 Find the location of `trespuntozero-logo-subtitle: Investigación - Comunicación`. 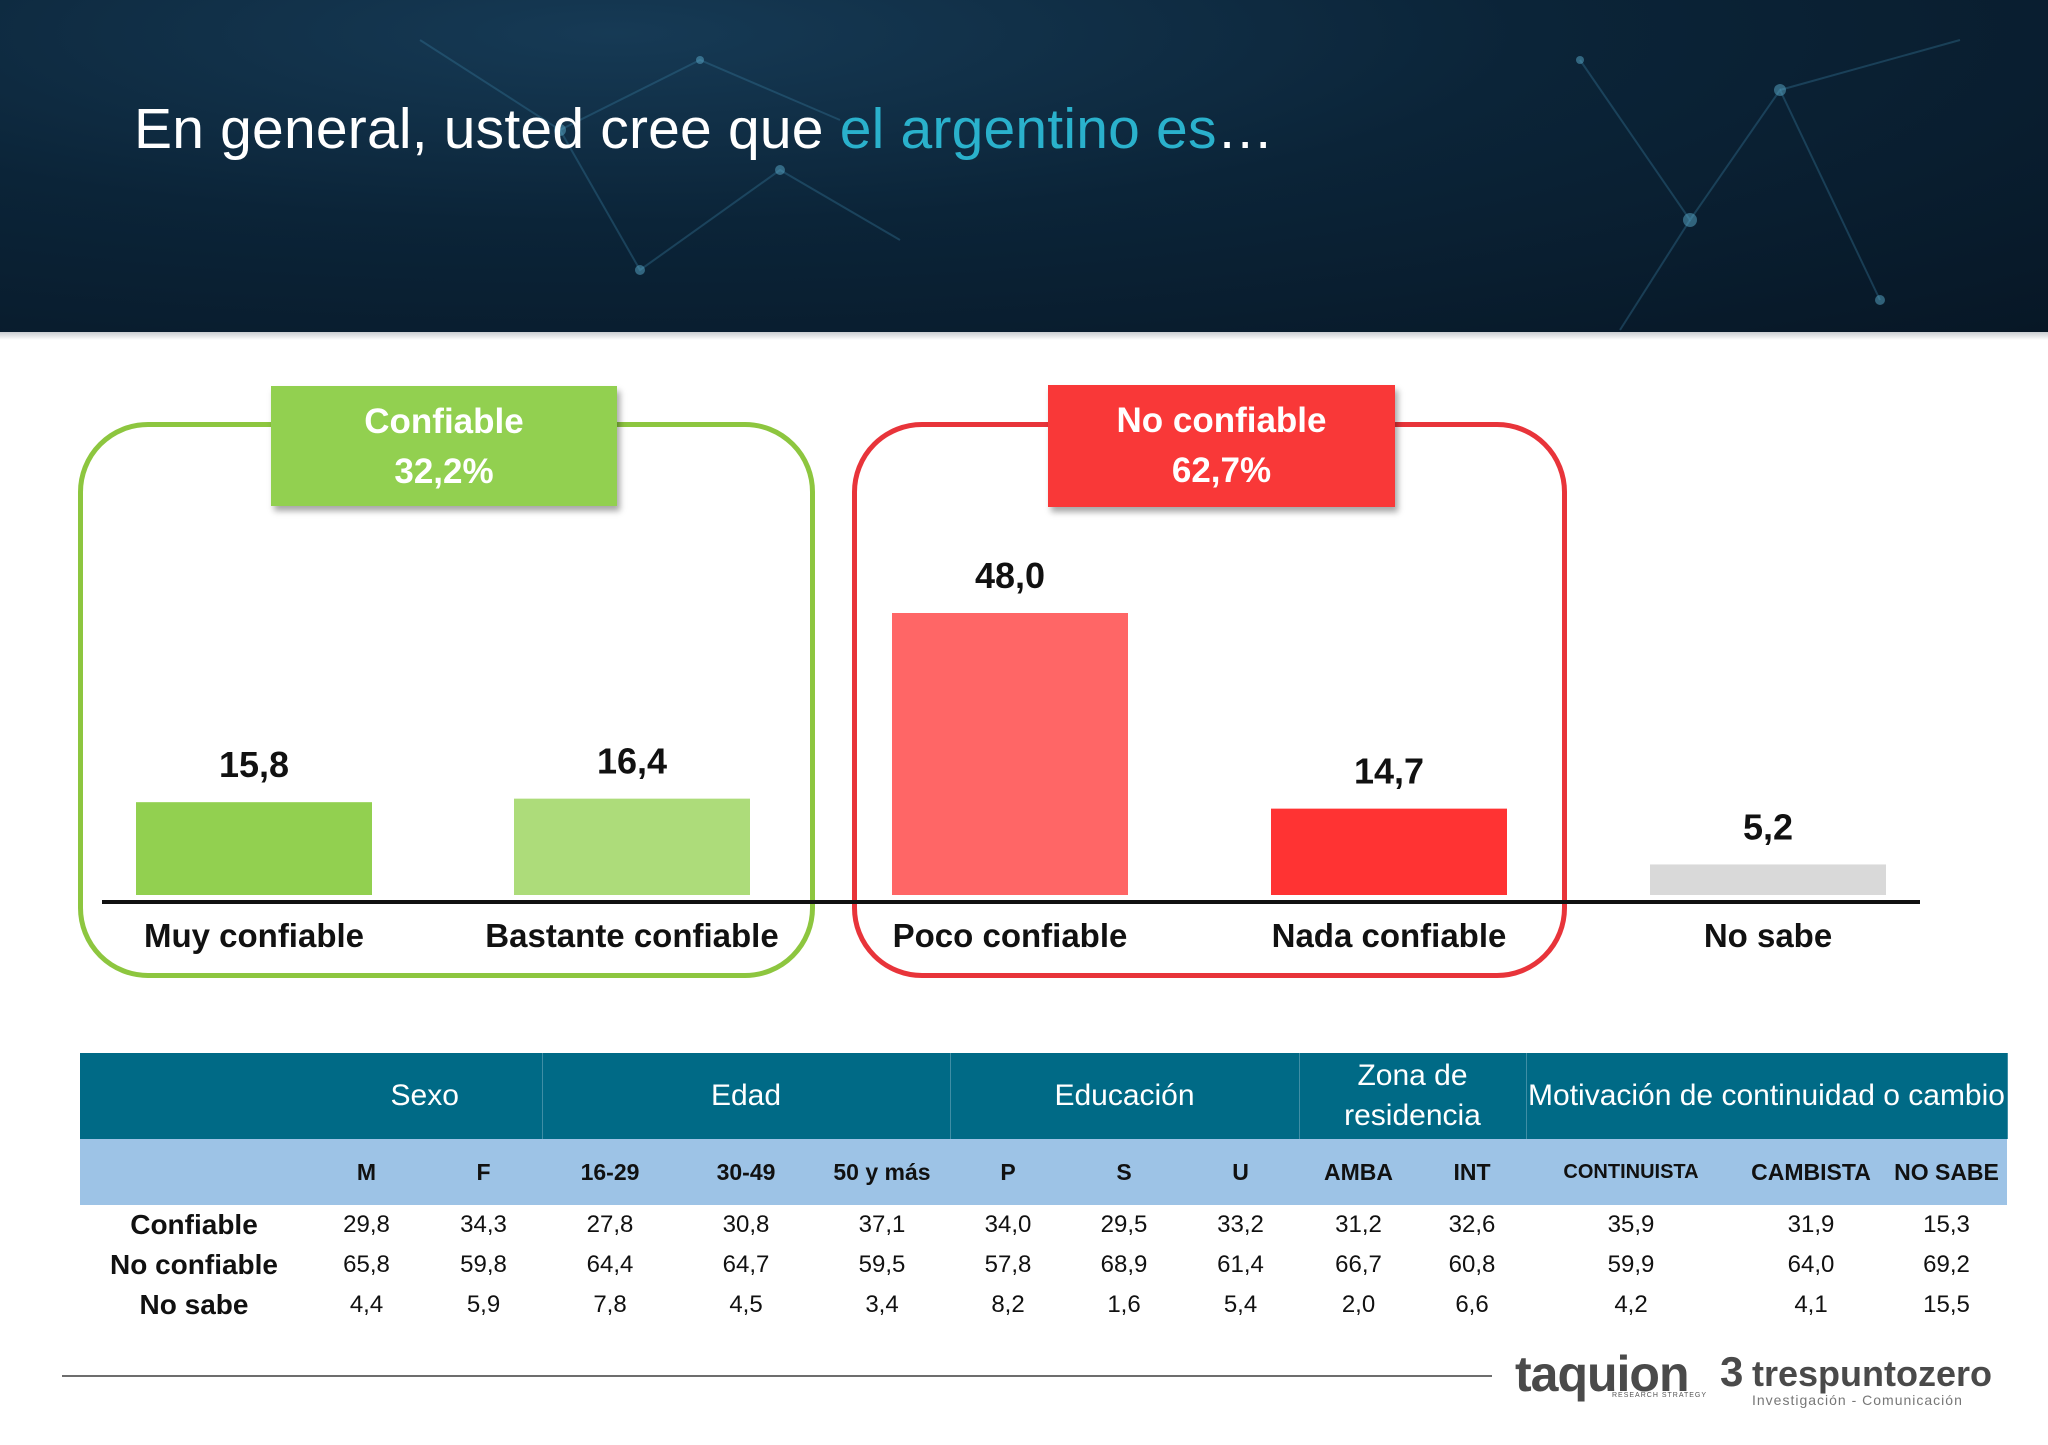

trespuntozero-logo-subtitle: Investigación - Comunicación is located at coordinates (1857, 1400).